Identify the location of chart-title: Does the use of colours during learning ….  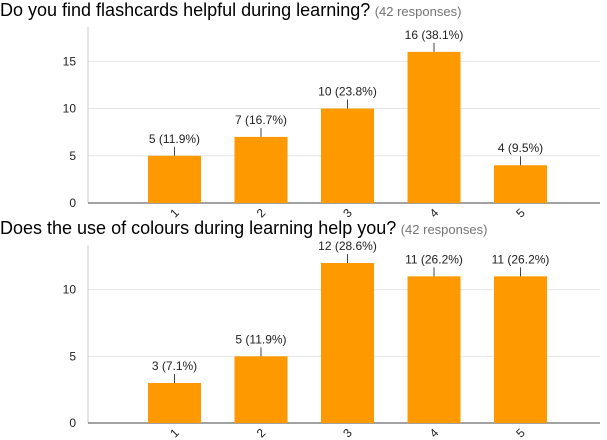
(198, 228).